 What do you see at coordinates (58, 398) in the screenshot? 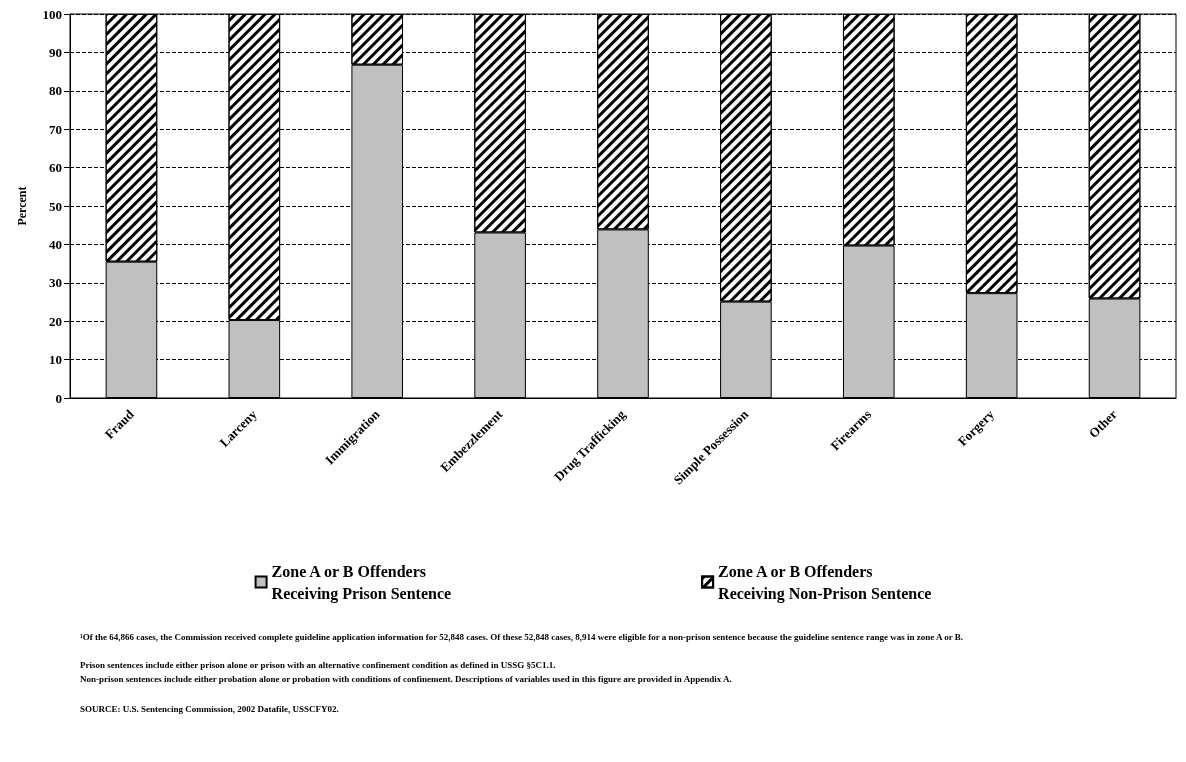
I see `y-tick-label: 0` at bounding box center [58, 398].